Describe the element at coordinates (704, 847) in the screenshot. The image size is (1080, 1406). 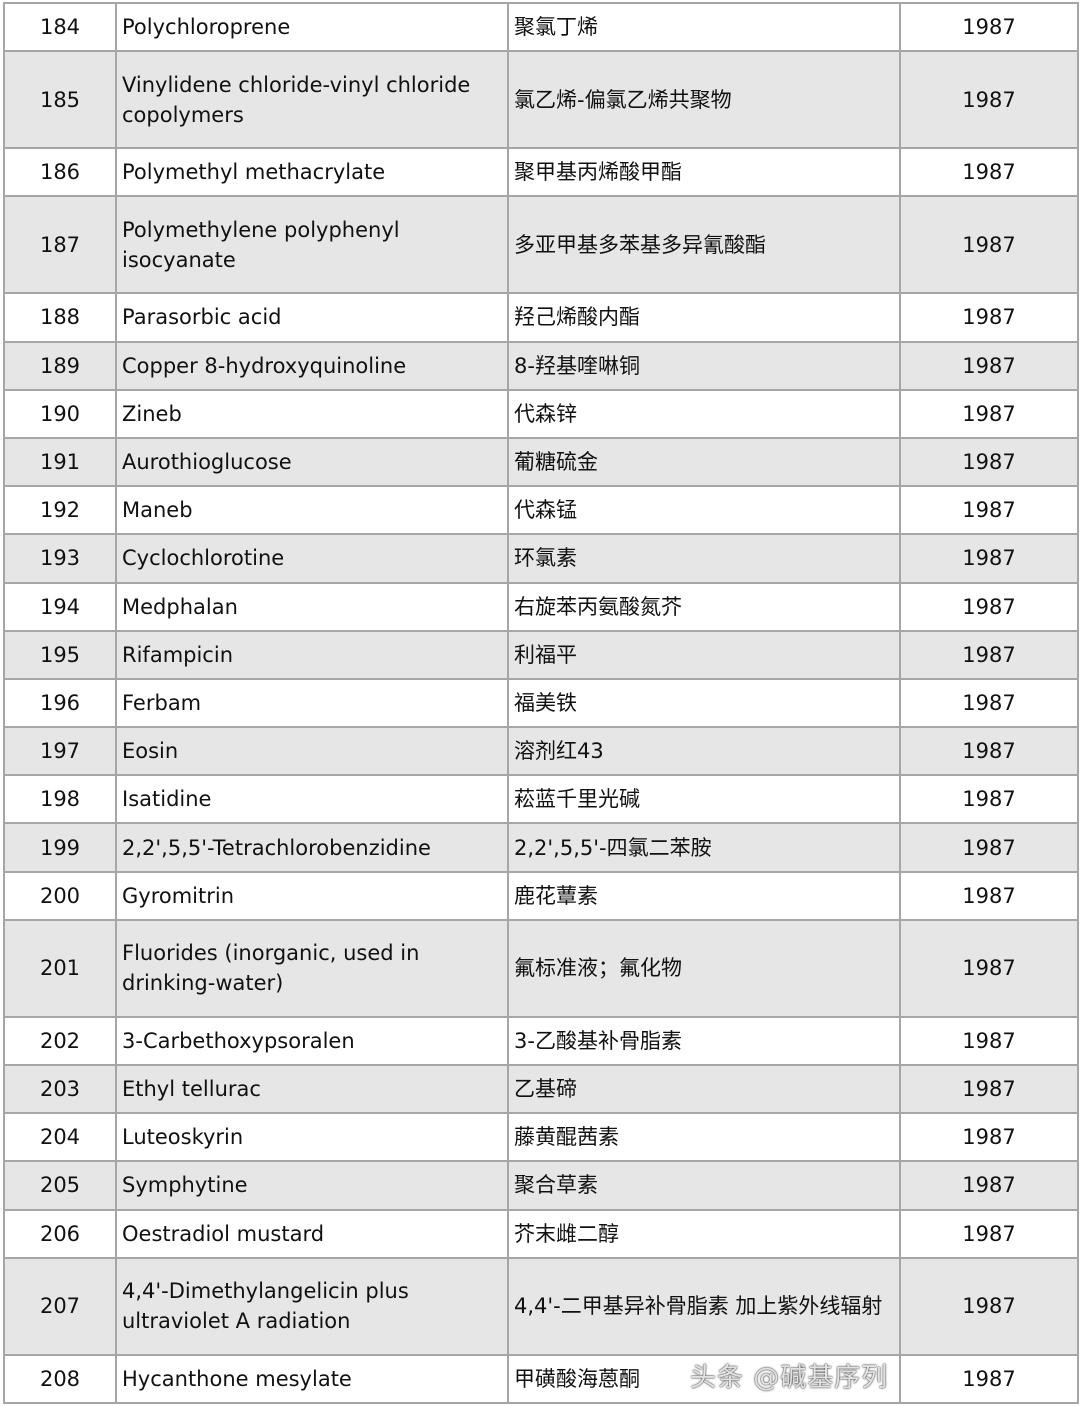
I see `chinese-name-cell: 2,2',5,5'-四氯二苯胺` at that location.